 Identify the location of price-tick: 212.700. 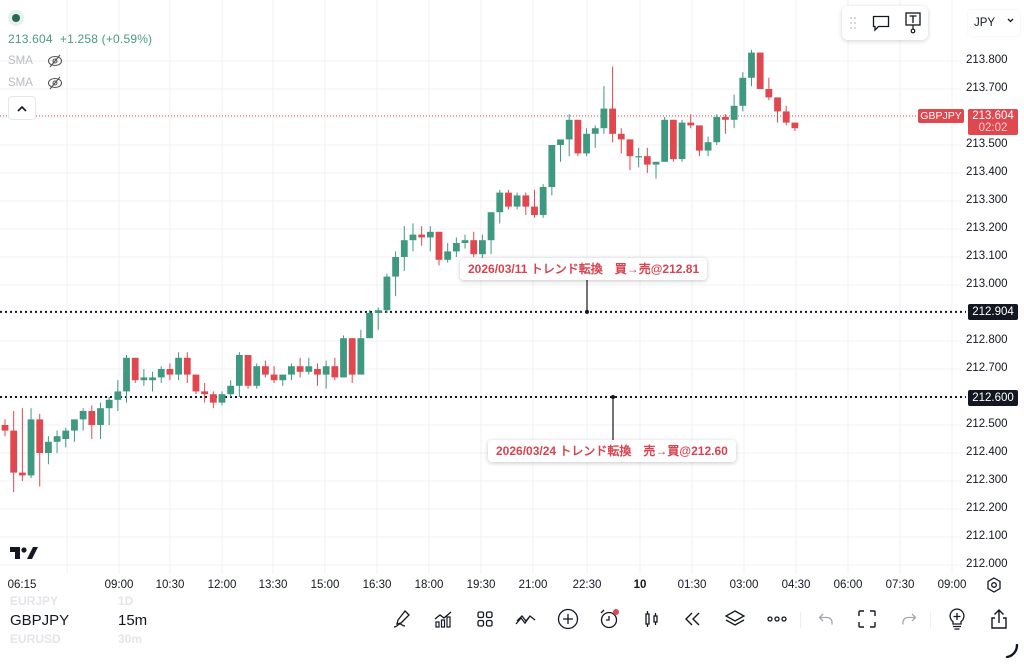
(987, 368).